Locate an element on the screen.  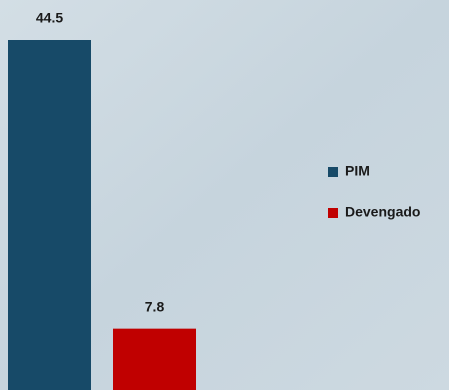
legend-label: Devengado is located at coordinates (382, 212).